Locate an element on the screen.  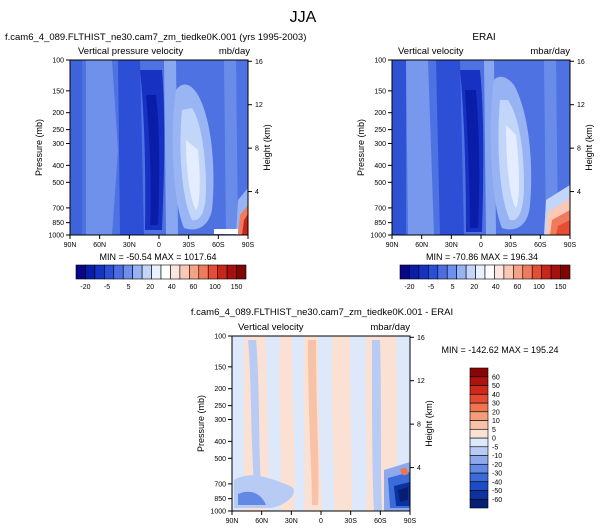
panel-difference-xtick-label: 60S is located at coordinates (380, 521).